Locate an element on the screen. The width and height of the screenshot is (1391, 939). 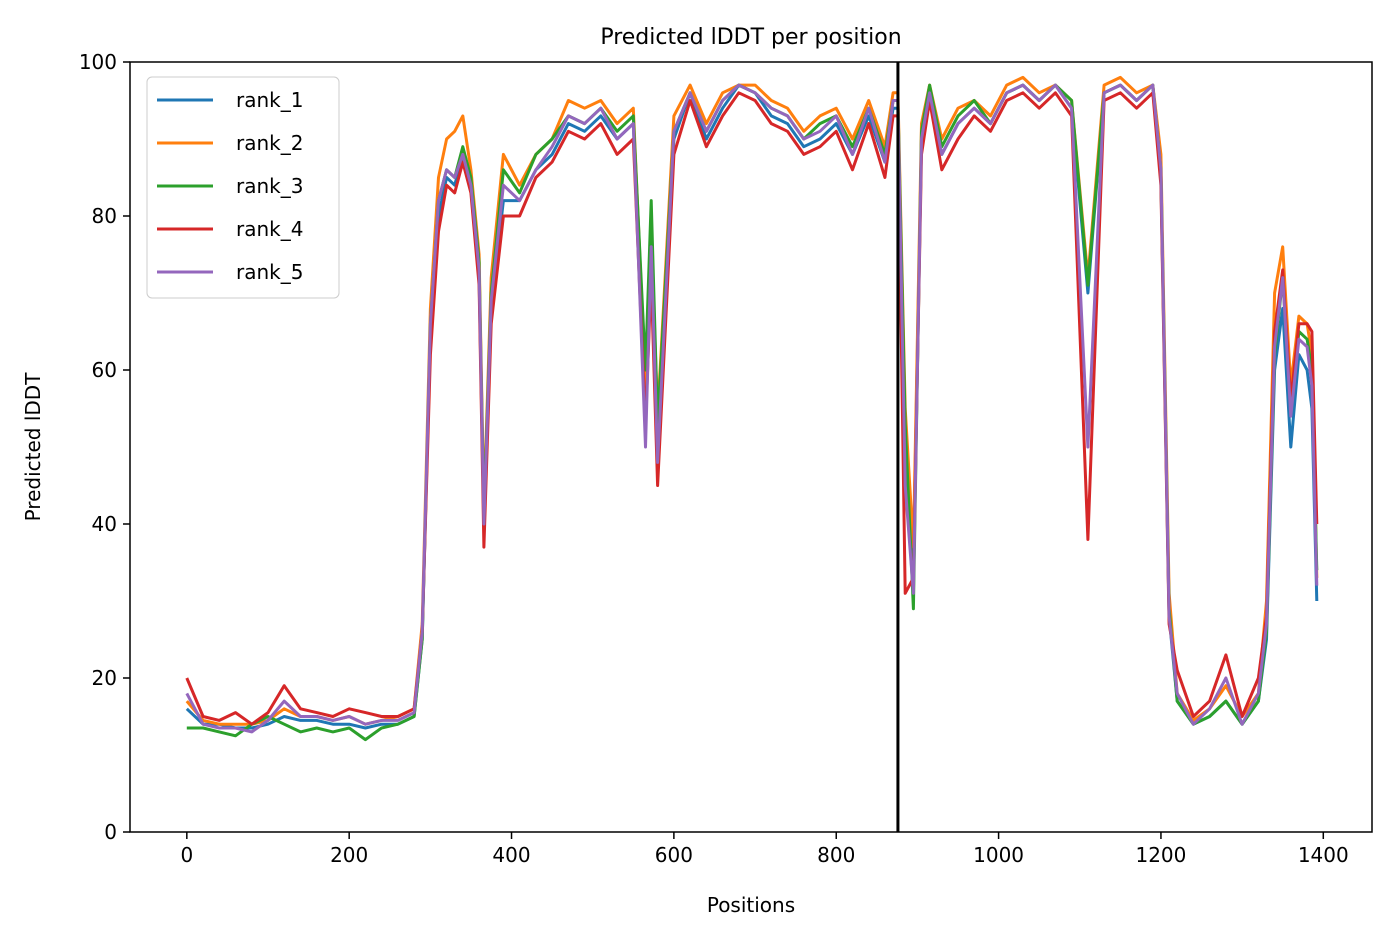
legend: rank_1 rank_2 rank_3 rank_4 rank_5 is located at coordinates (243, 187).